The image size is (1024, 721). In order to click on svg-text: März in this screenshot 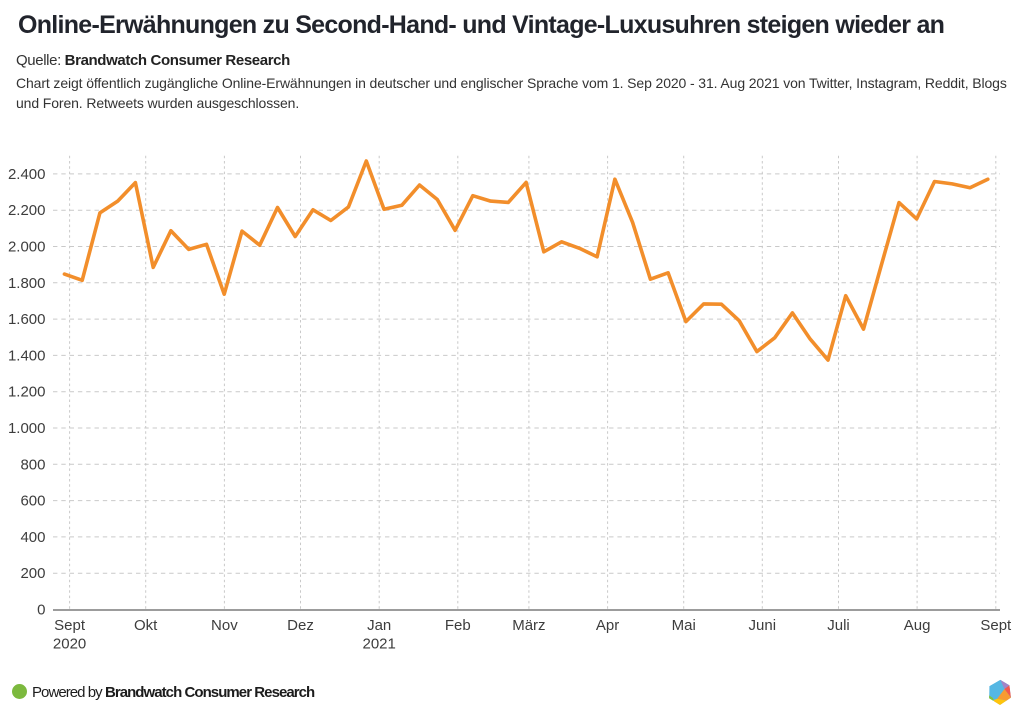, I will do `click(528, 625)`.